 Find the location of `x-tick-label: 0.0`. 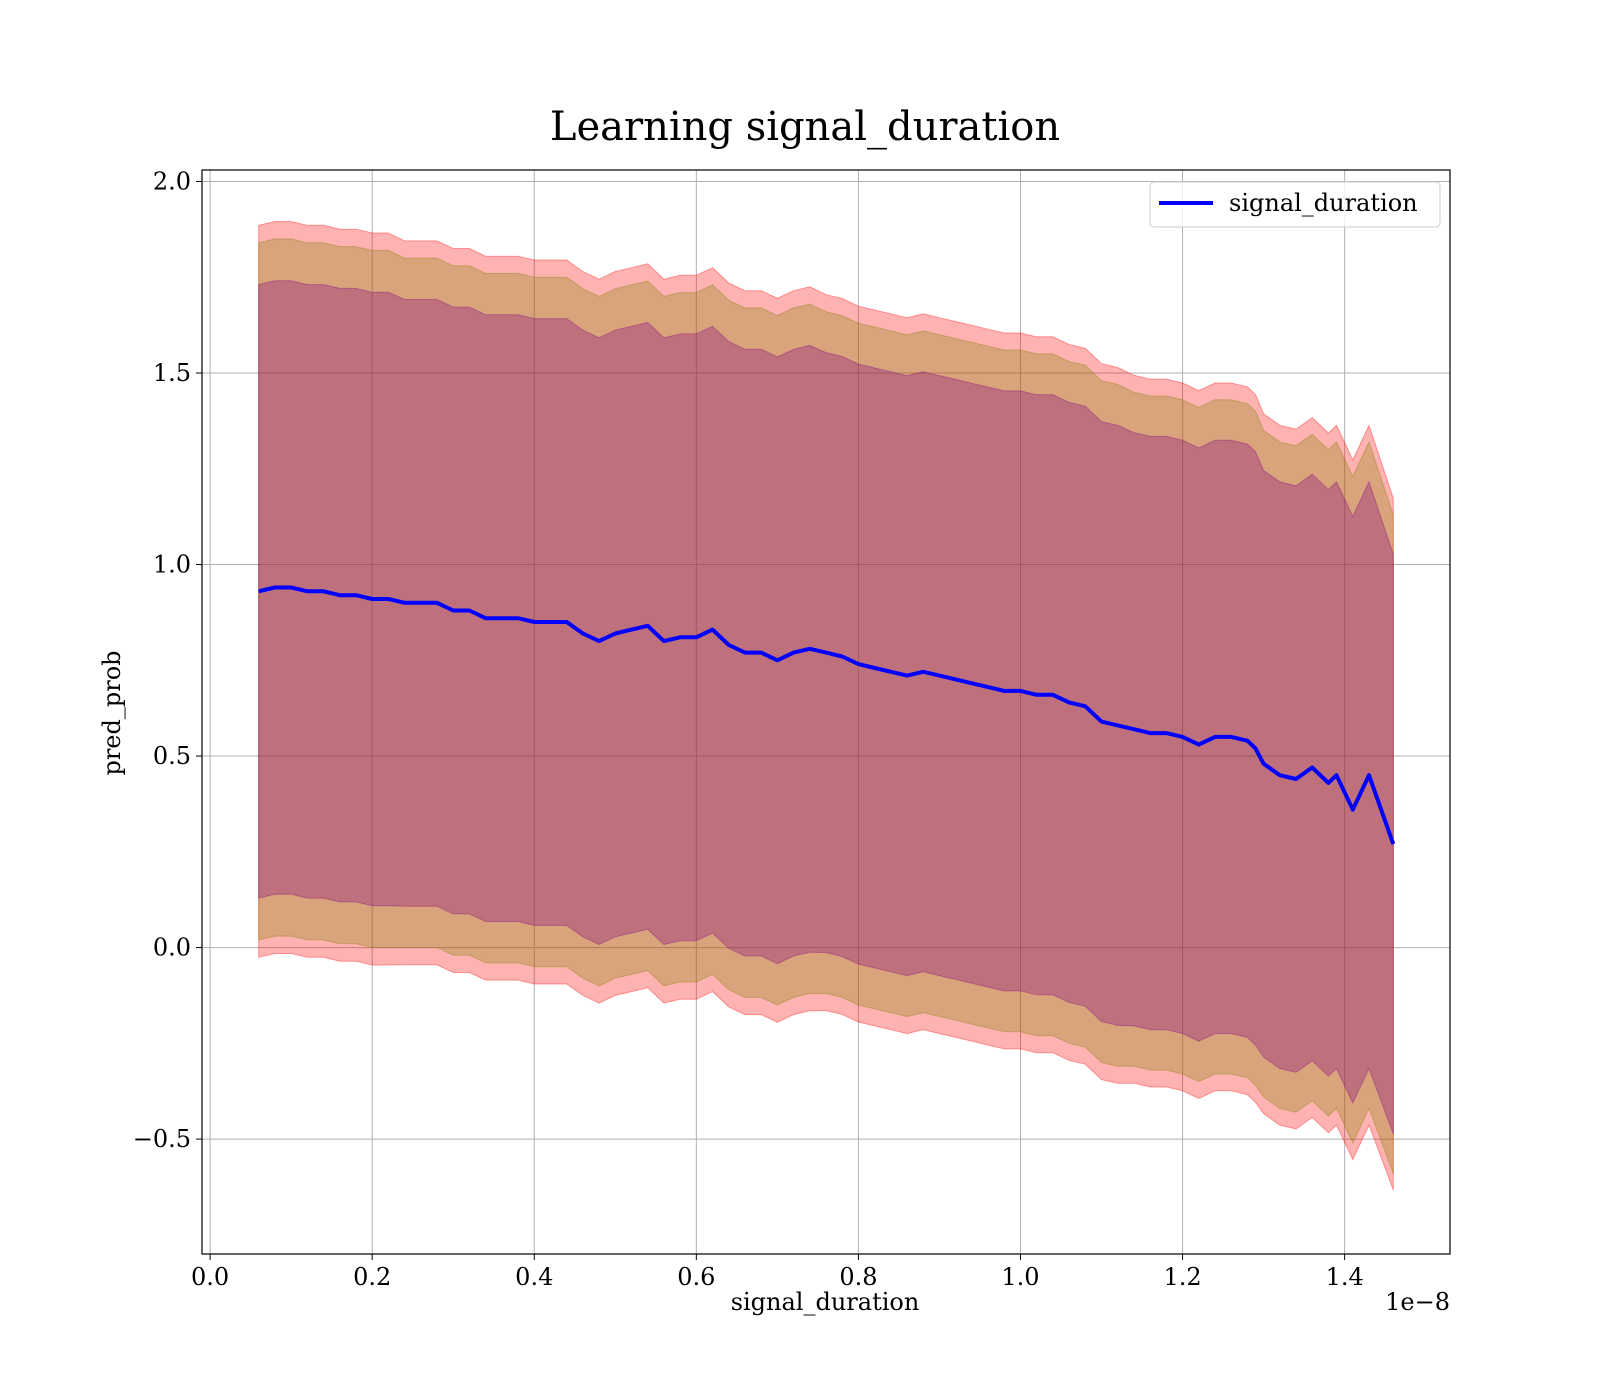

x-tick-label: 0.0 is located at coordinates (210, 1277).